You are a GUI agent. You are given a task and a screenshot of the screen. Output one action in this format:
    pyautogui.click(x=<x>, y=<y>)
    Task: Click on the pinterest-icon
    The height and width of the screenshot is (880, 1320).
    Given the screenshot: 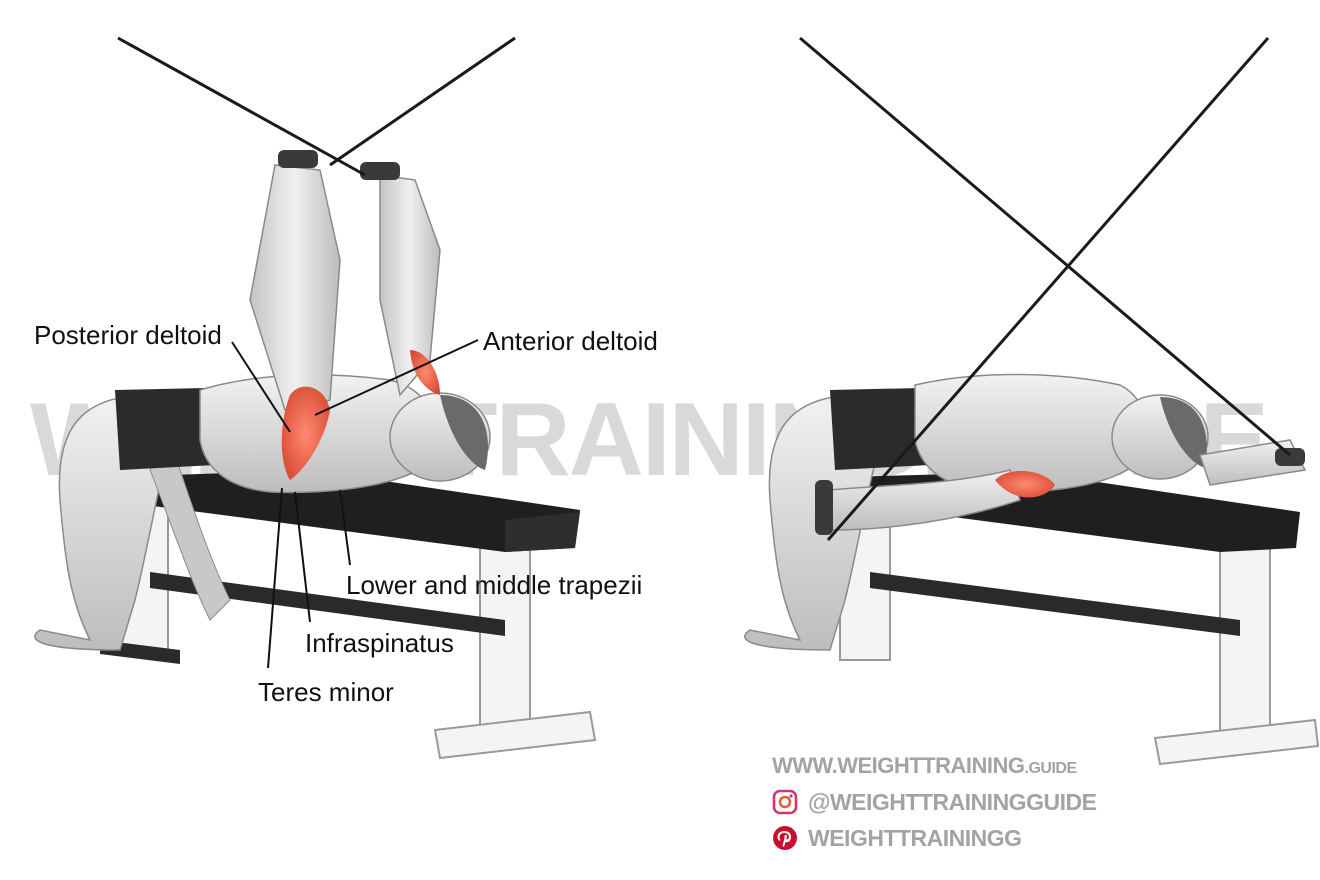 What is the action you would take?
    pyautogui.click(x=785, y=838)
    